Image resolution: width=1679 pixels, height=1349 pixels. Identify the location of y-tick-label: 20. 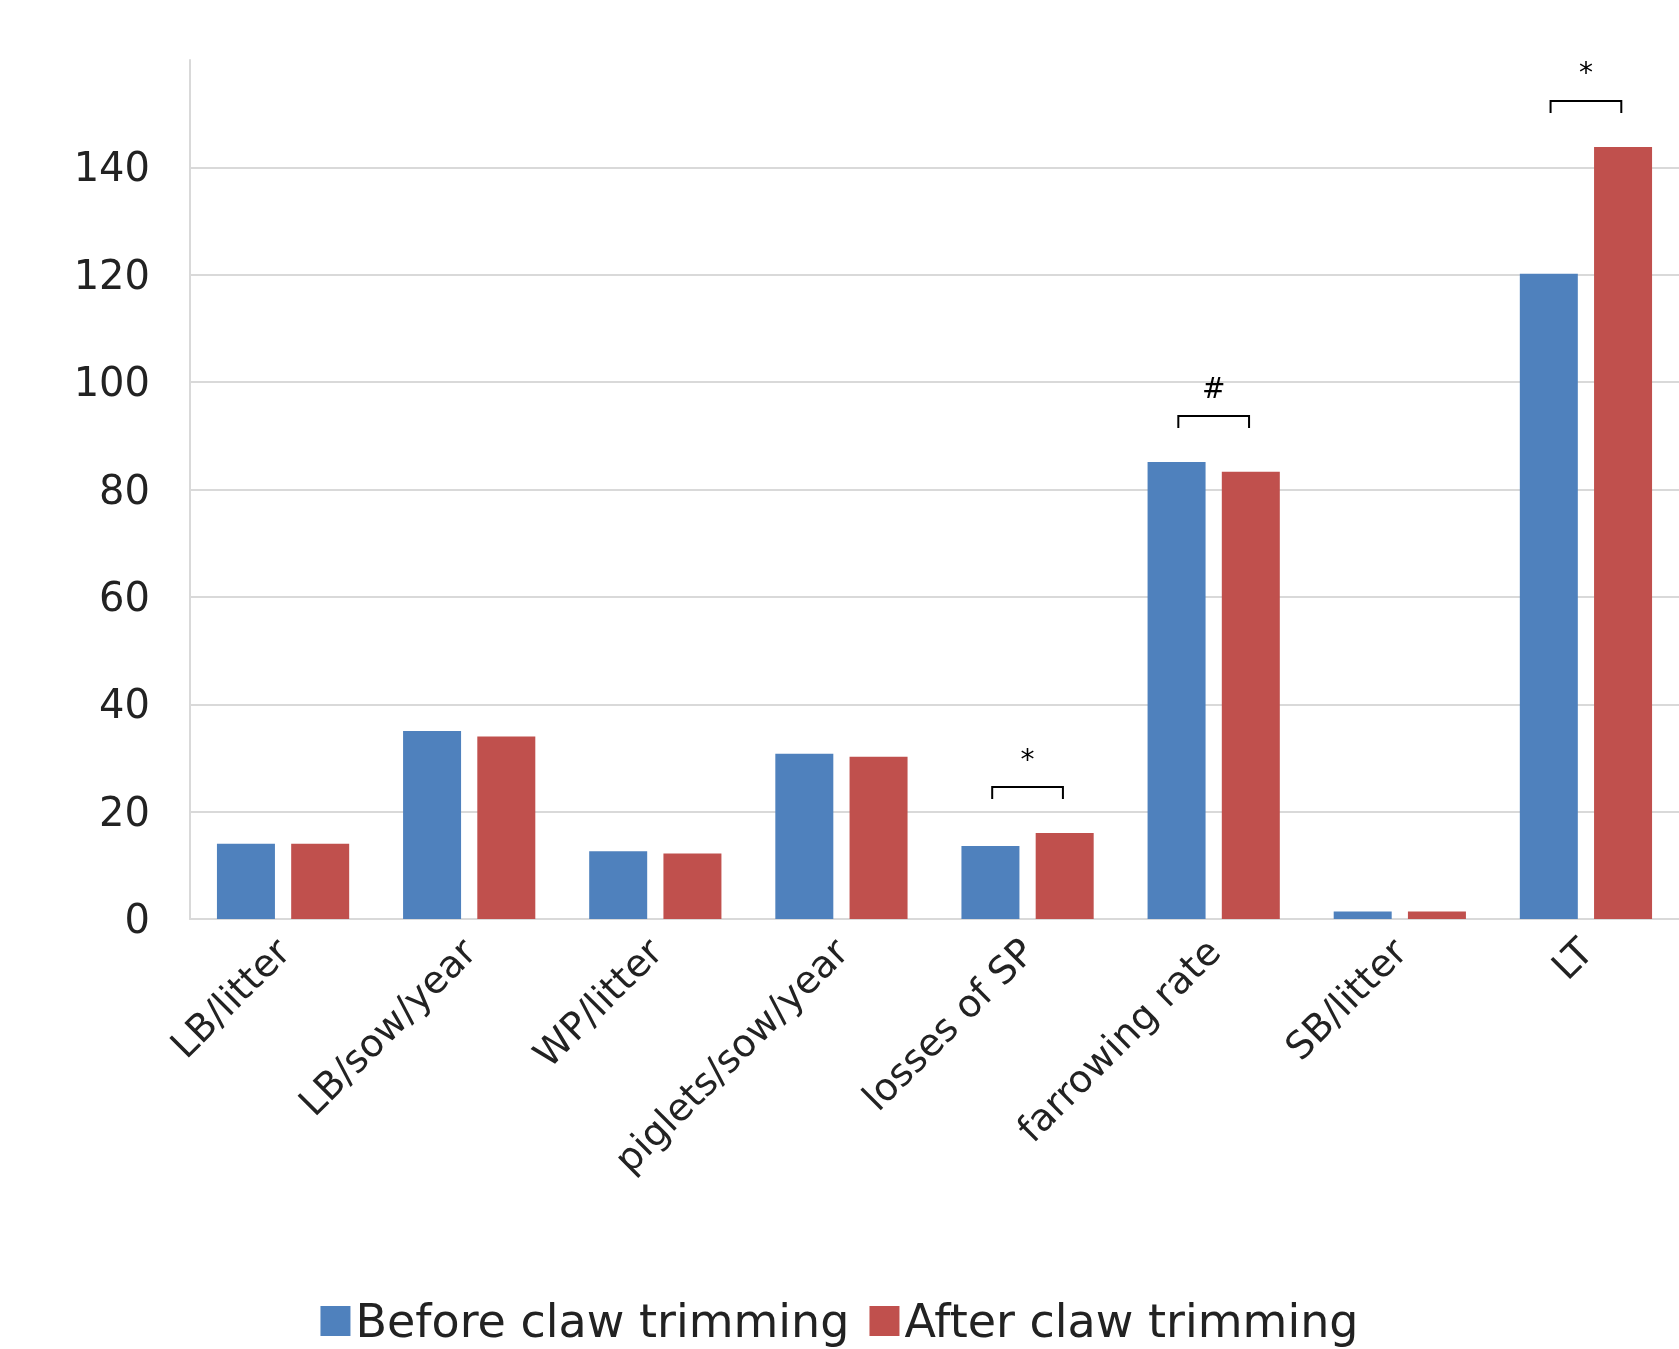
(124, 811).